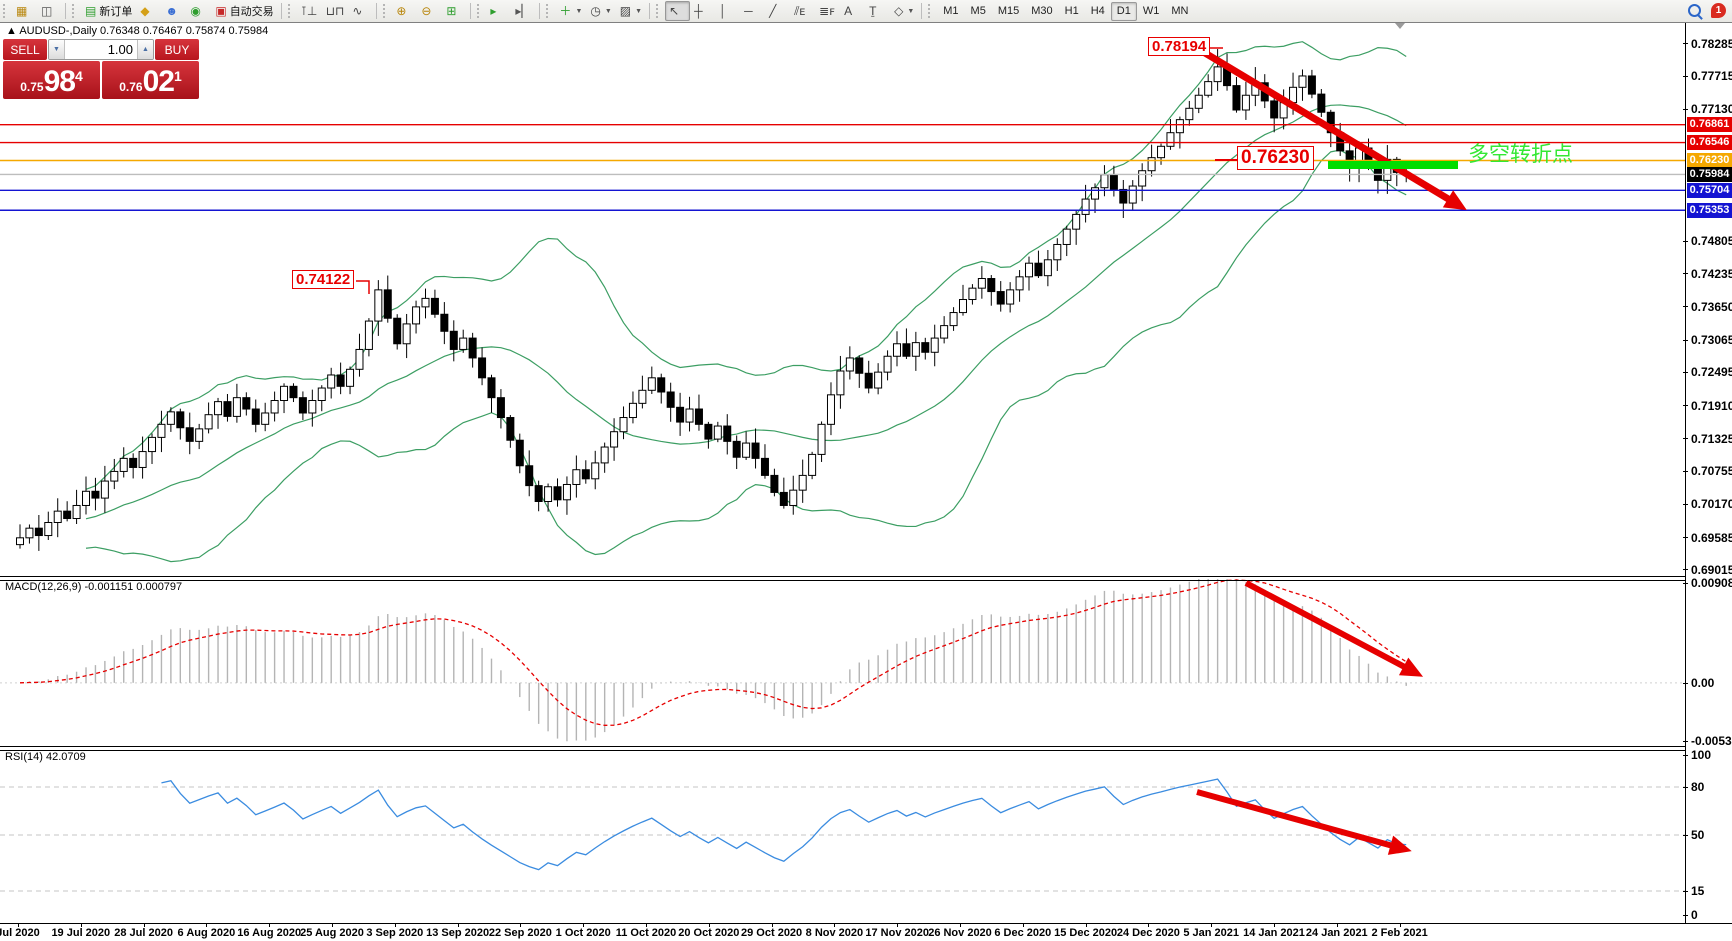  Describe the element at coordinates (678, 11) in the screenshot. I see `cursor-button: ↖` at that location.